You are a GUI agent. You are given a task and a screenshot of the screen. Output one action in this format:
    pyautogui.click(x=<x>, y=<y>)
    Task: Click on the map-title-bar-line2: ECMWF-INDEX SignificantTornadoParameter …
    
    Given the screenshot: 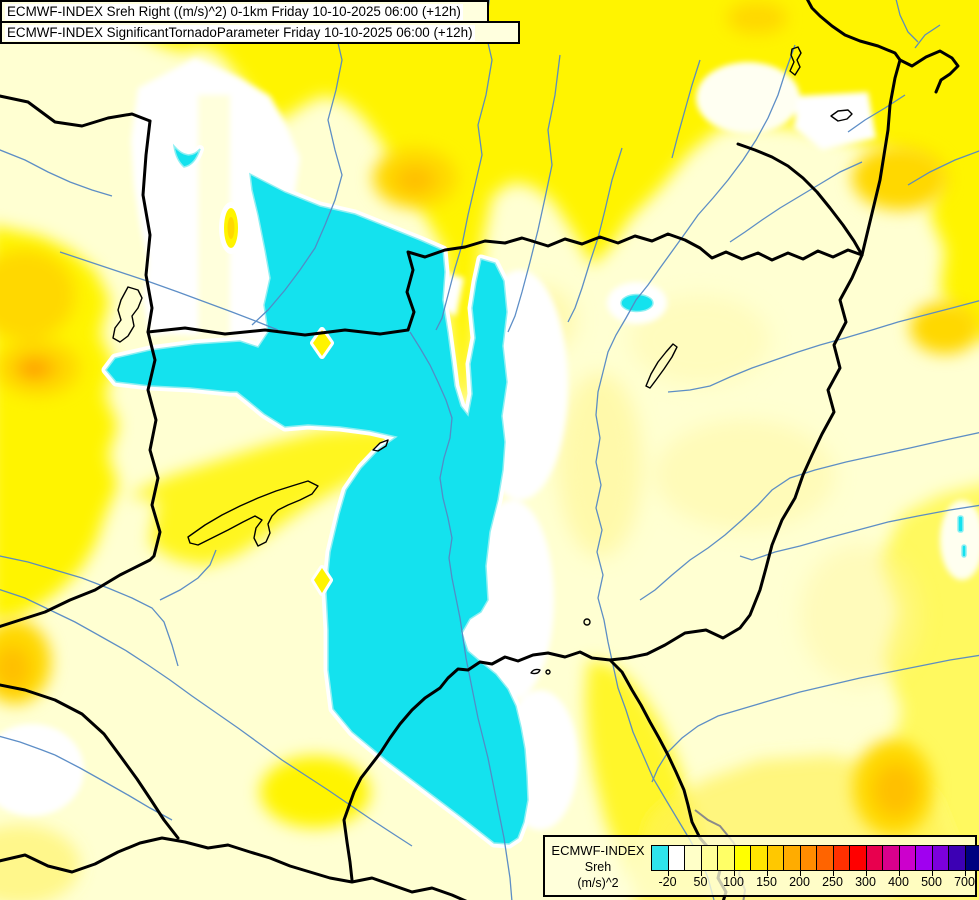 What is the action you would take?
    pyautogui.click(x=260, y=32)
    